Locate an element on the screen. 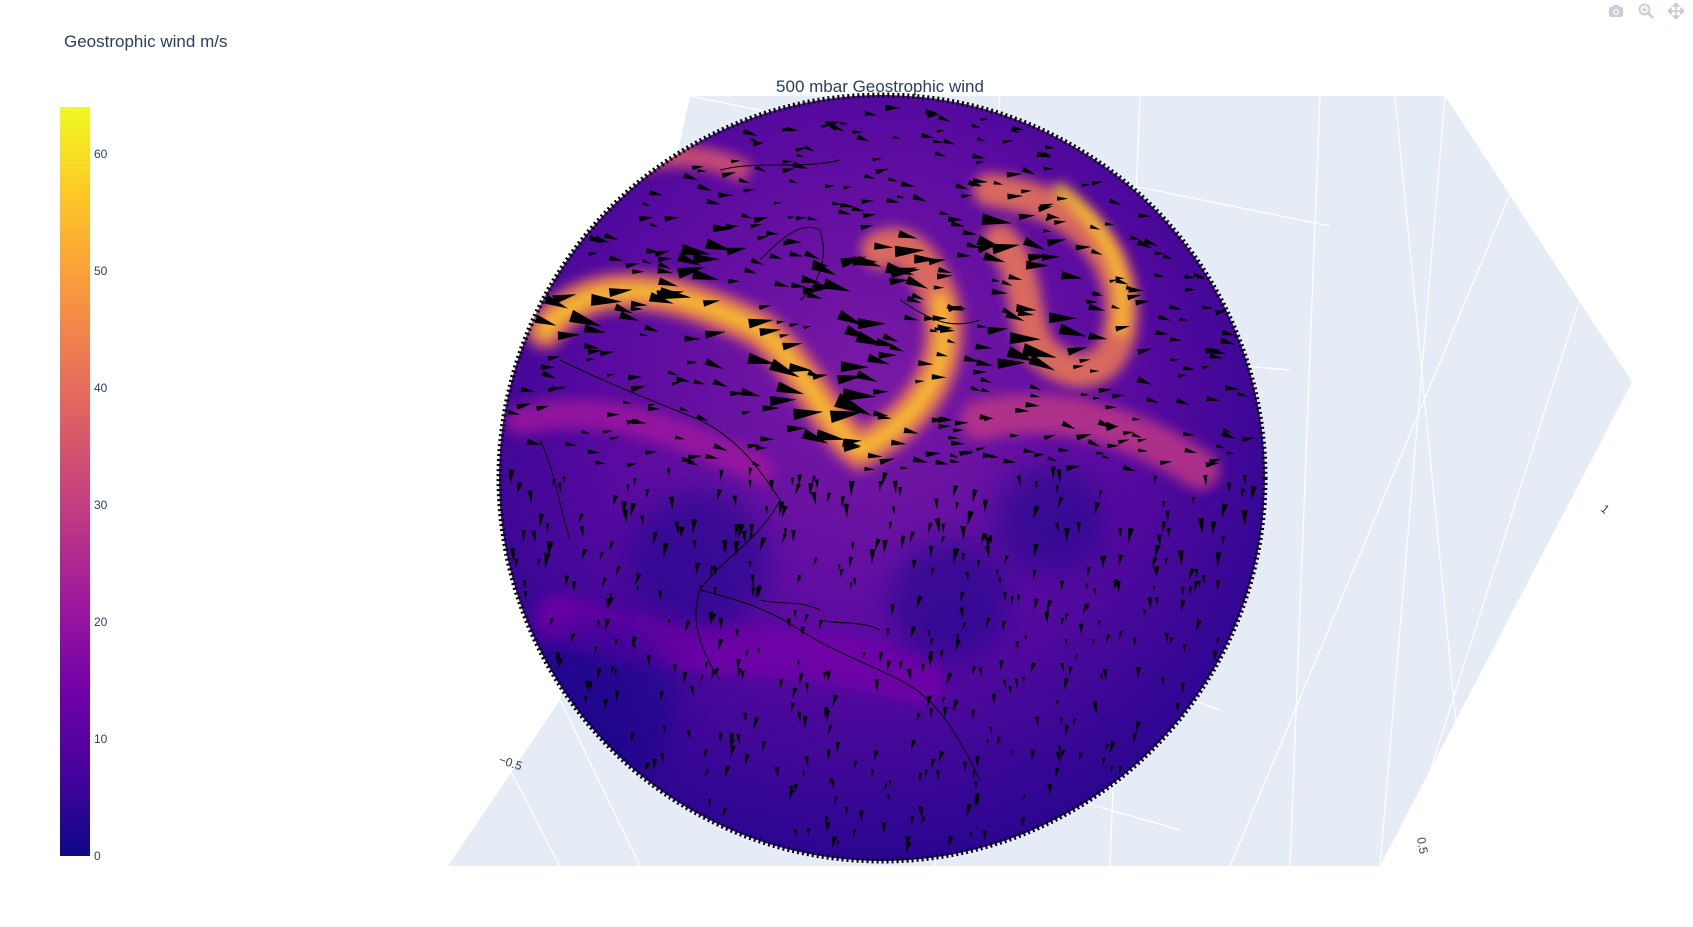 Image resolution: width=1693 pixels, height=927 pixels. colorbar-tick-label: 40 is located at coordinates (101, 388).